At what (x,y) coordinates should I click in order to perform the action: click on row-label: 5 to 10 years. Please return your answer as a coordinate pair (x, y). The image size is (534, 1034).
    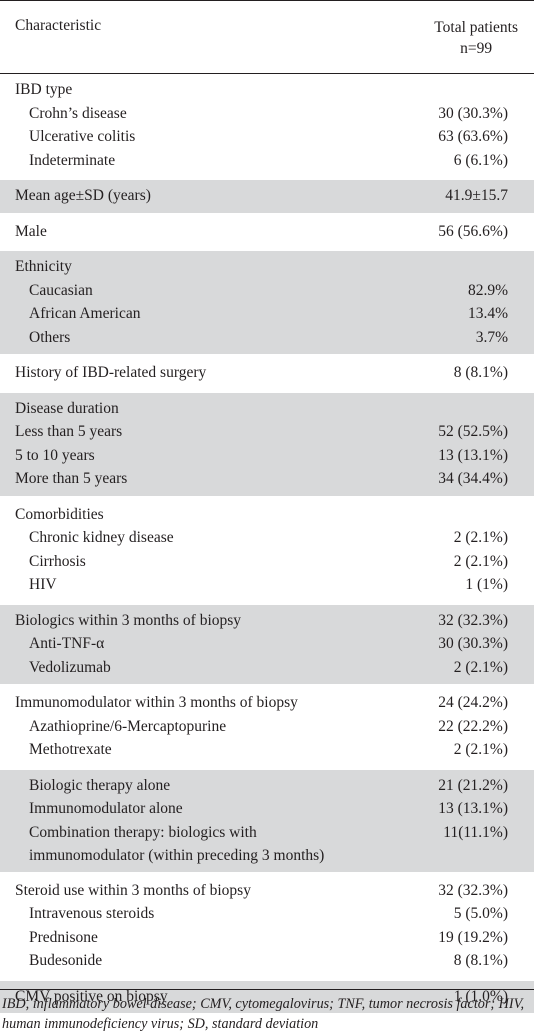
    Looking at the image, I should click on (55, 456).